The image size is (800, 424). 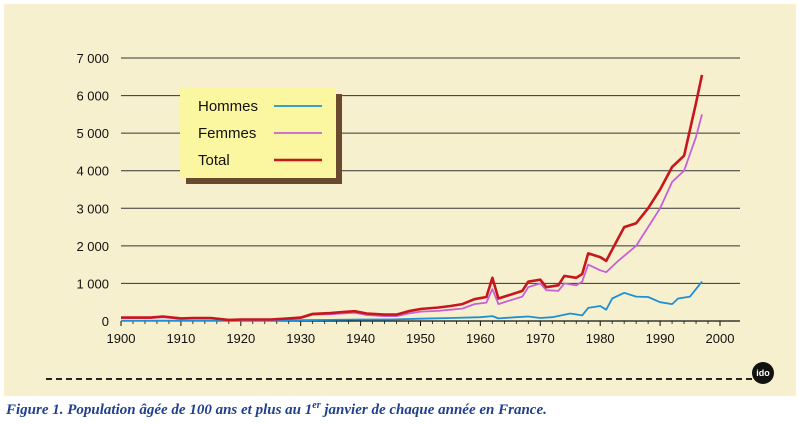 What do you see at coordinates (121, 338) in the screenshot?
I see `x-tick-label: 1900` at bounding box center [121, 338].